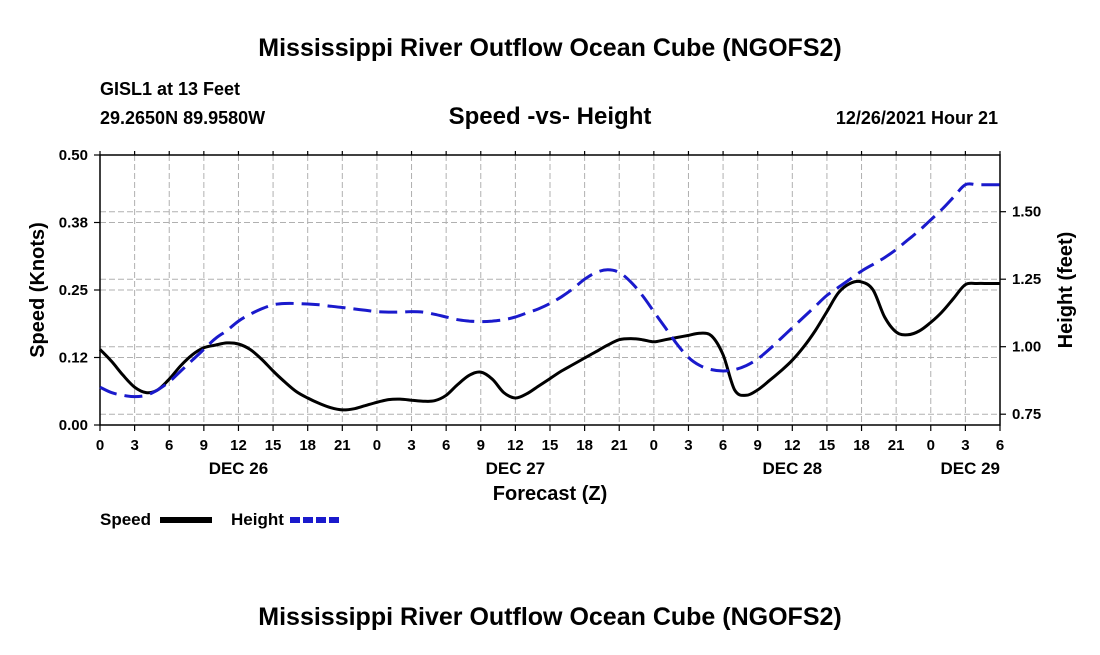  Describe the element at coordinates (917, 118) in the screenshot. I see `run-time-label: 12/26/2021 Hour 21` at that location.